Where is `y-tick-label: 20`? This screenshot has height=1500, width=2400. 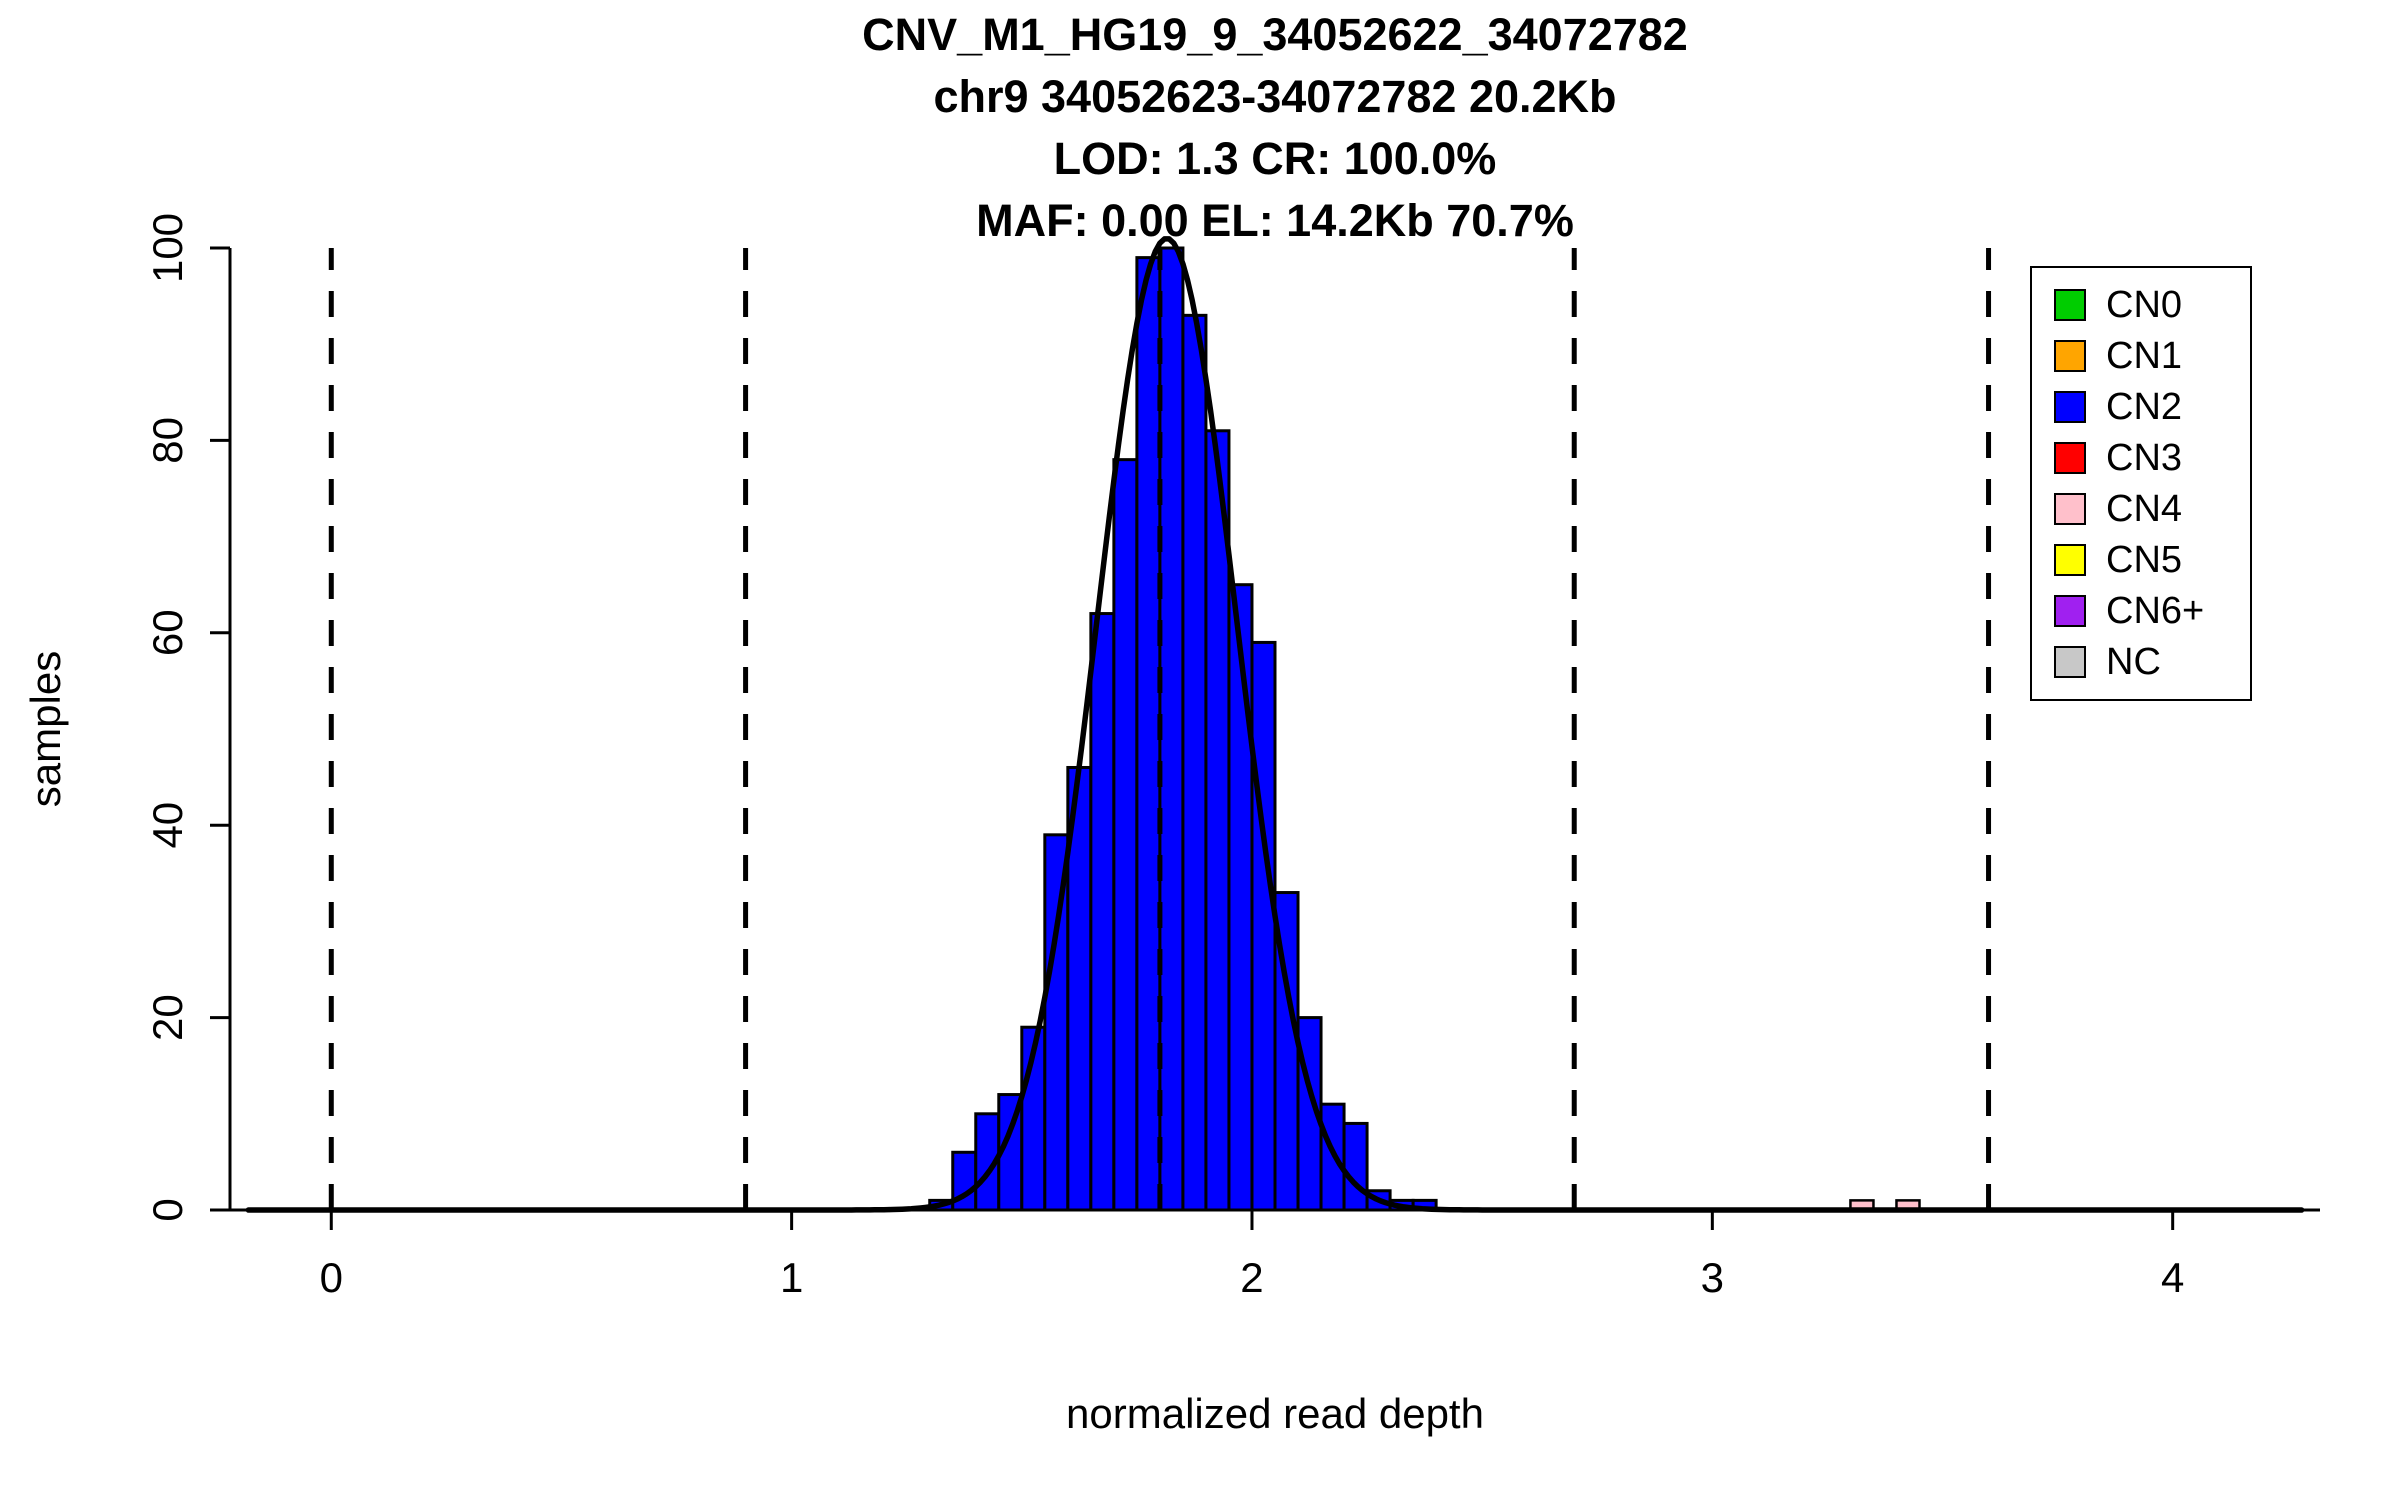
y-tick-label: 20 is located at coordinates (167, 1017).